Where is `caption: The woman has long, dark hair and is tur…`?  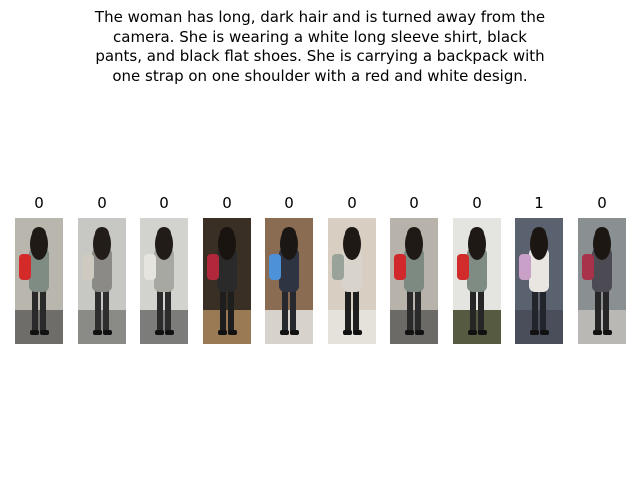 caption: The woman has long, dark hair and is tur… is located at coordinates (320, 47).